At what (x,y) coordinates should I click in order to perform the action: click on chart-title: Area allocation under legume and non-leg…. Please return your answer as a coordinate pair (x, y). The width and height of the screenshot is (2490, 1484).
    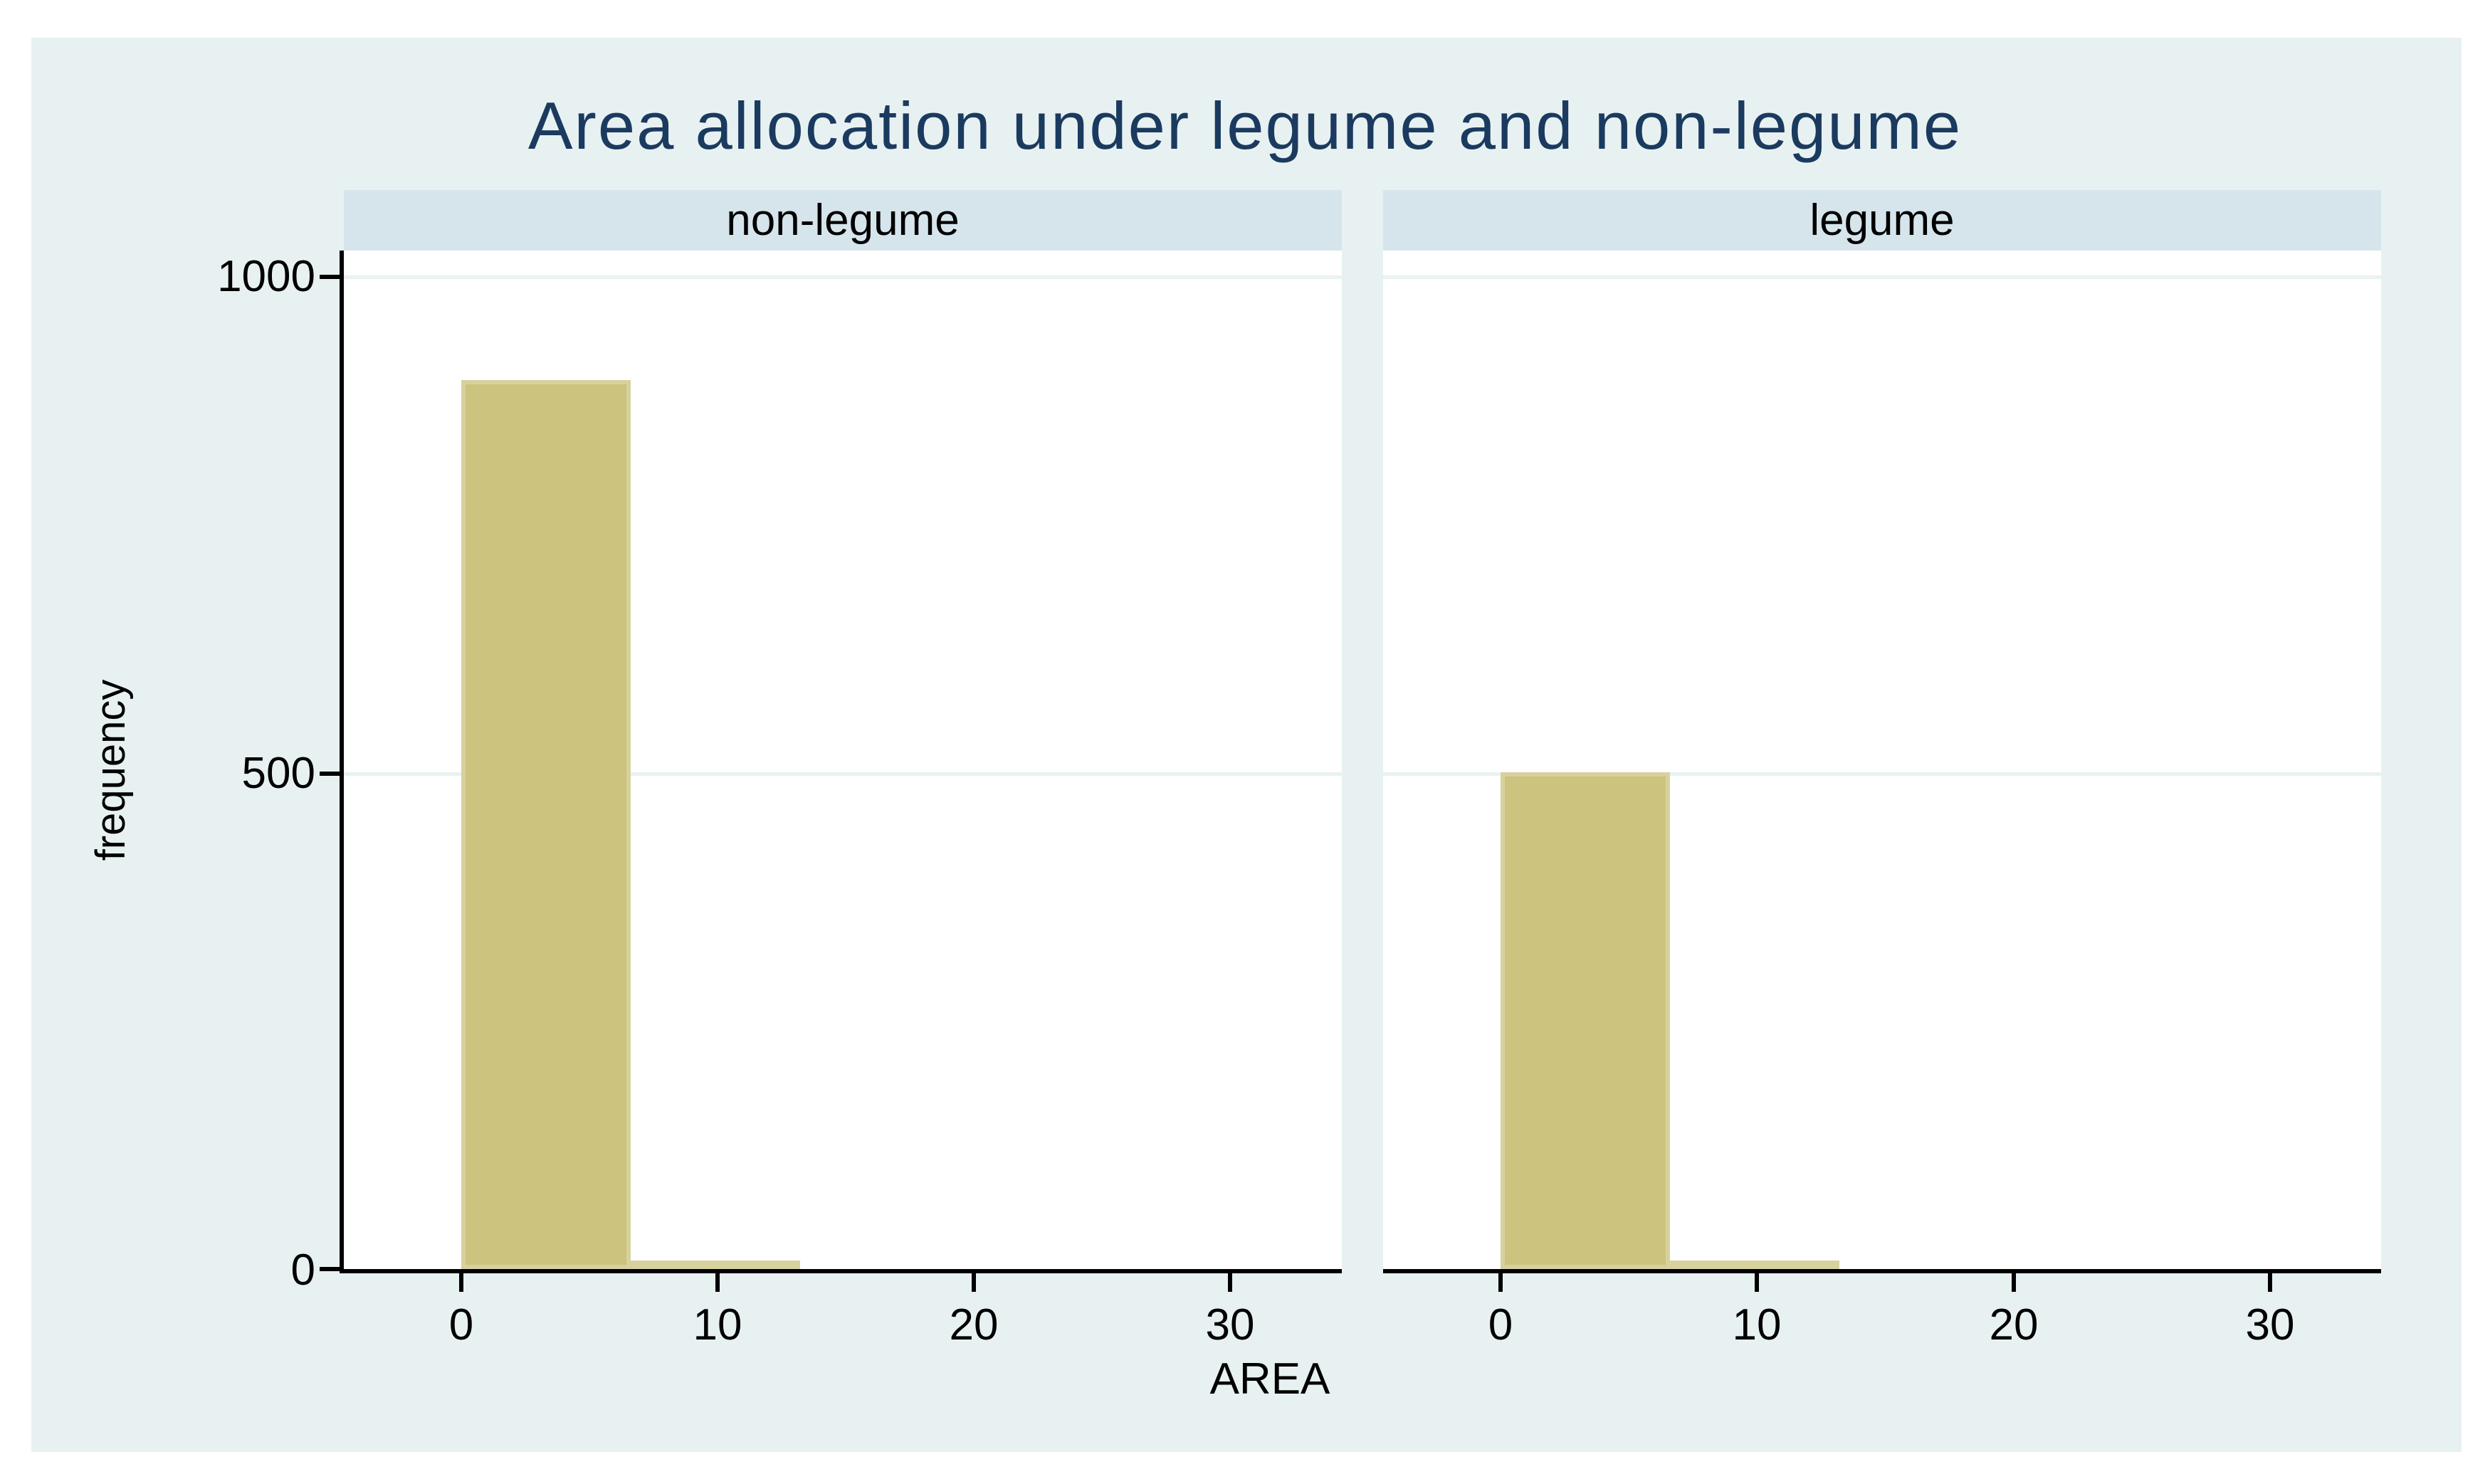
    Looking at the image, I should click on (1245, 125).